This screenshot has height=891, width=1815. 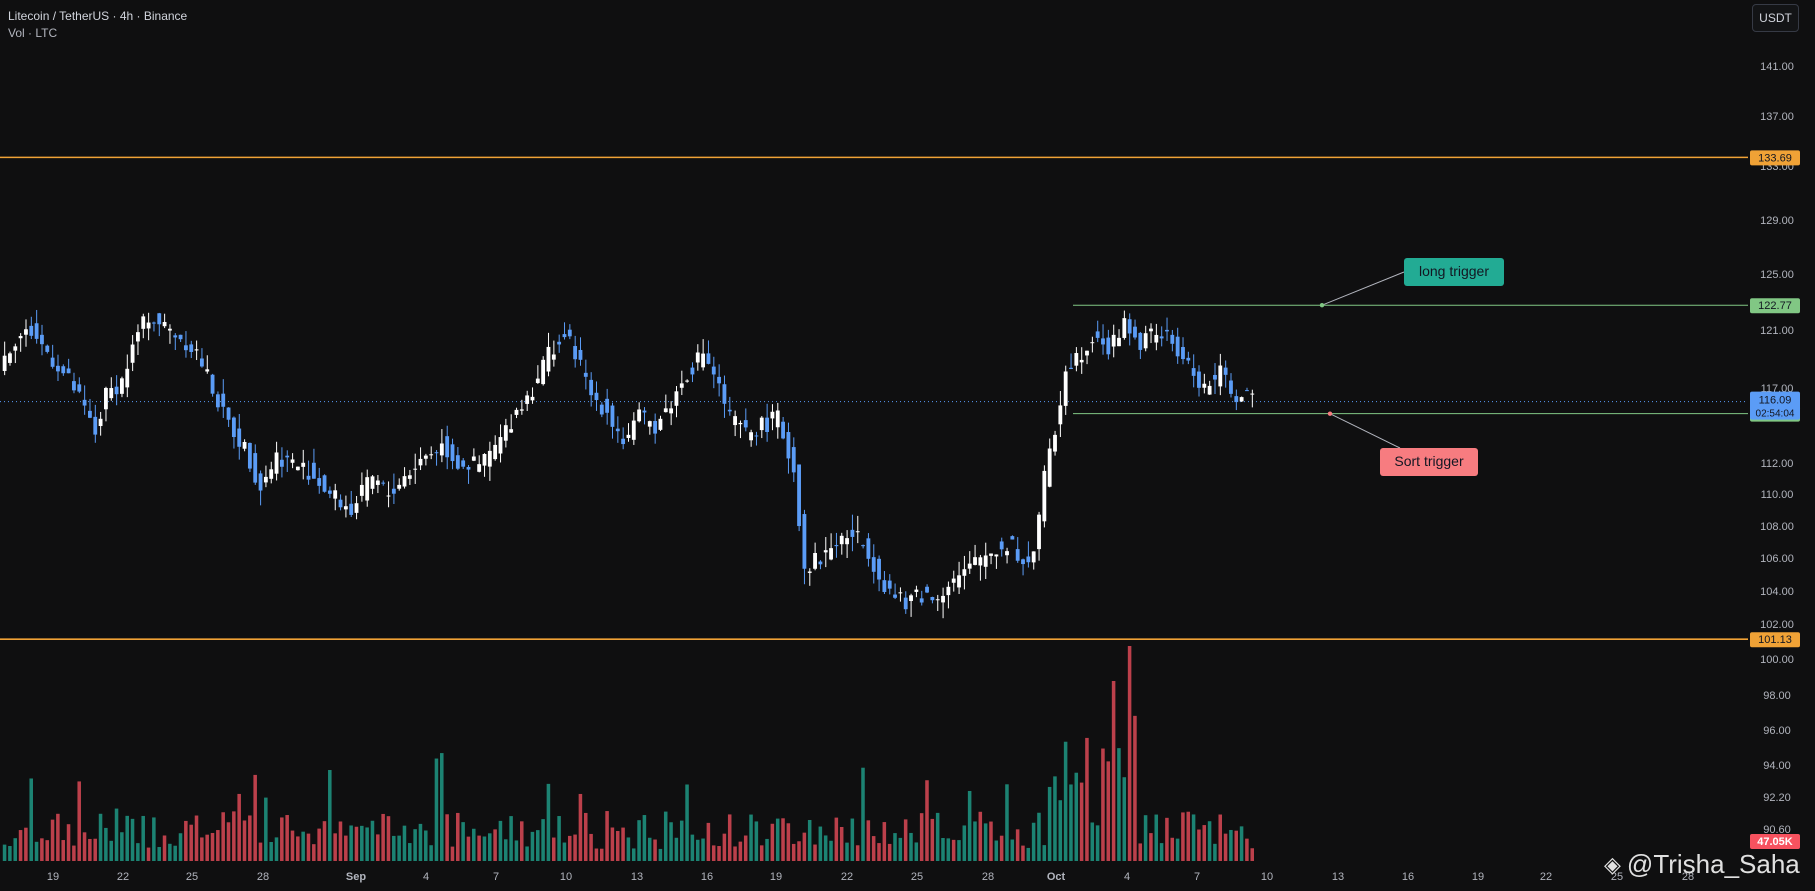 What do you see at coordinates (988, 877) in the screenshot?
I see `time-tick-label: 28` at bounding box center [988, 877].